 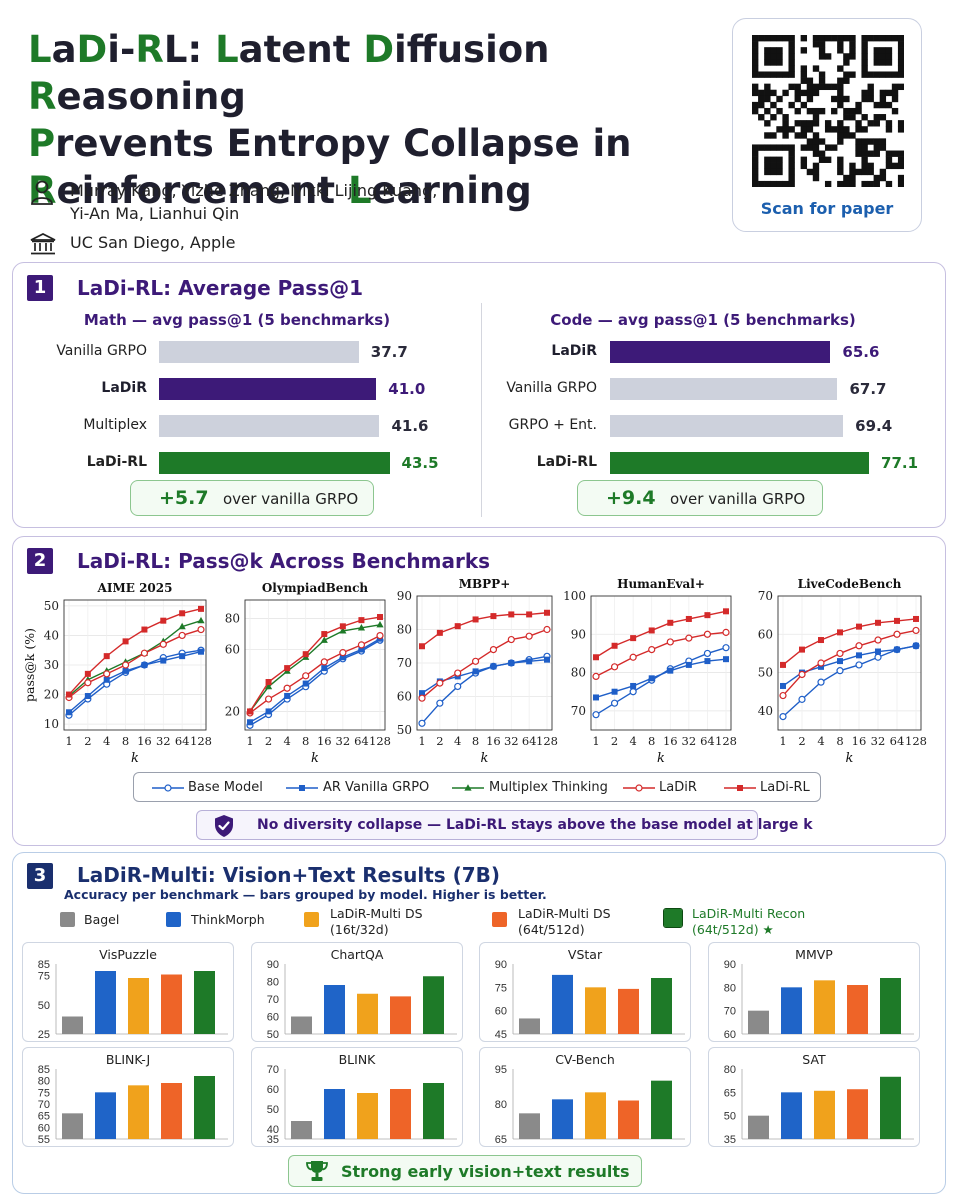 What do you see at coordinates (42, 143) in the screenshot?
I see `title-initial: P` at bounding box center [42, 143].